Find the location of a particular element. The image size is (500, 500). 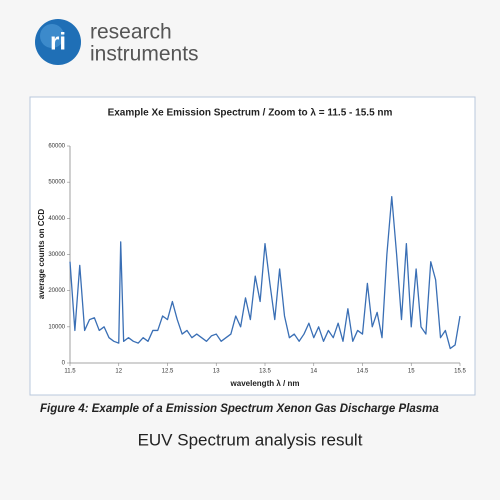

y-tick-label: 30000 is located at coordinates (56, 255).